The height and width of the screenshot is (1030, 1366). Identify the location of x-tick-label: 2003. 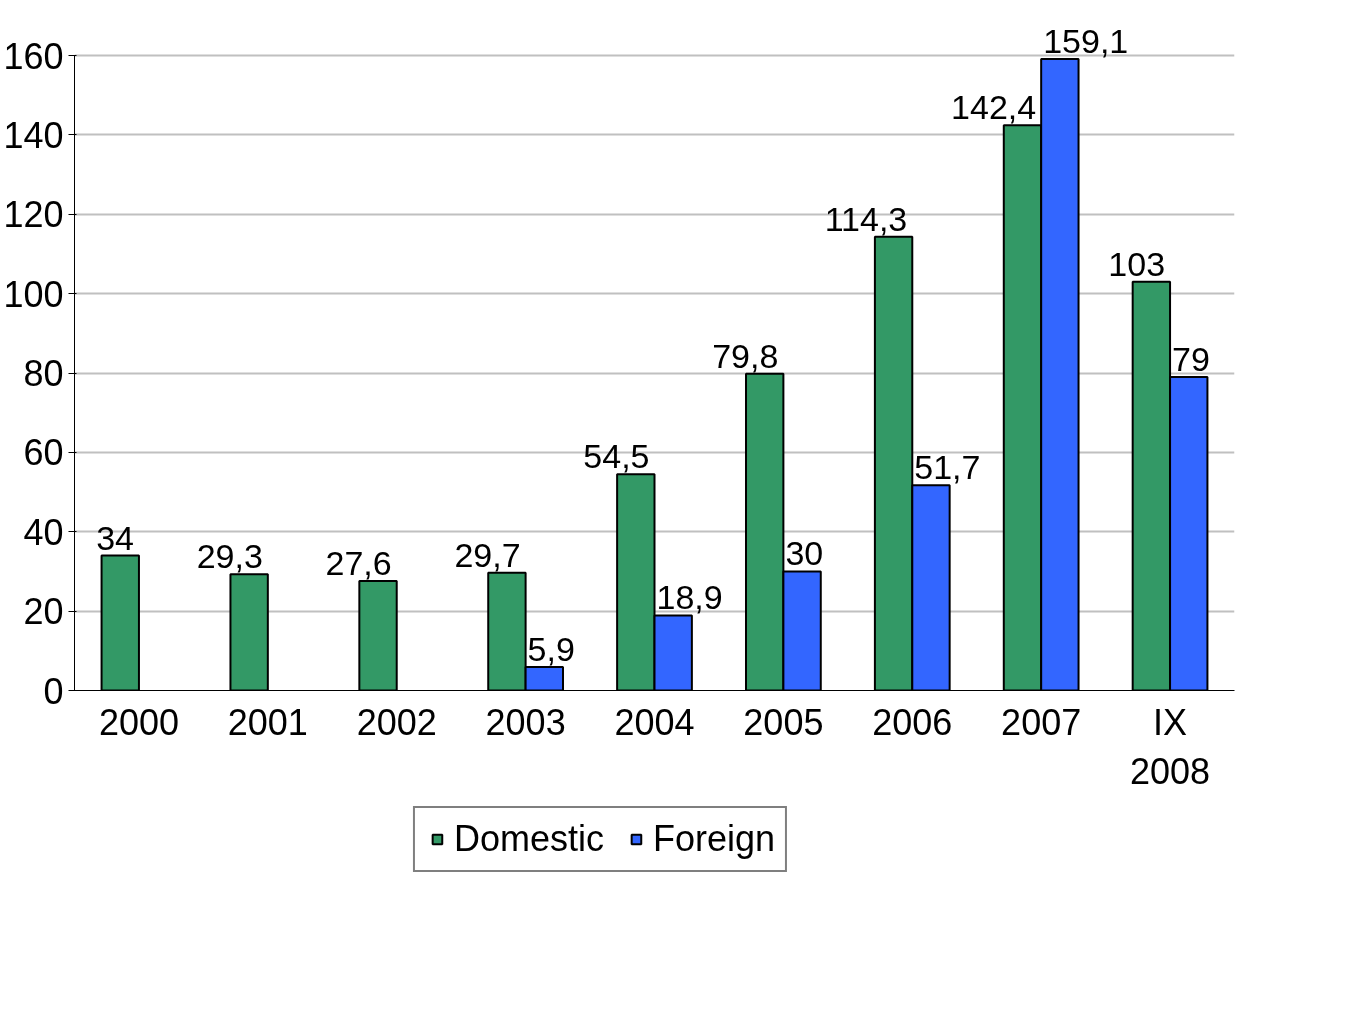
(525, 722).